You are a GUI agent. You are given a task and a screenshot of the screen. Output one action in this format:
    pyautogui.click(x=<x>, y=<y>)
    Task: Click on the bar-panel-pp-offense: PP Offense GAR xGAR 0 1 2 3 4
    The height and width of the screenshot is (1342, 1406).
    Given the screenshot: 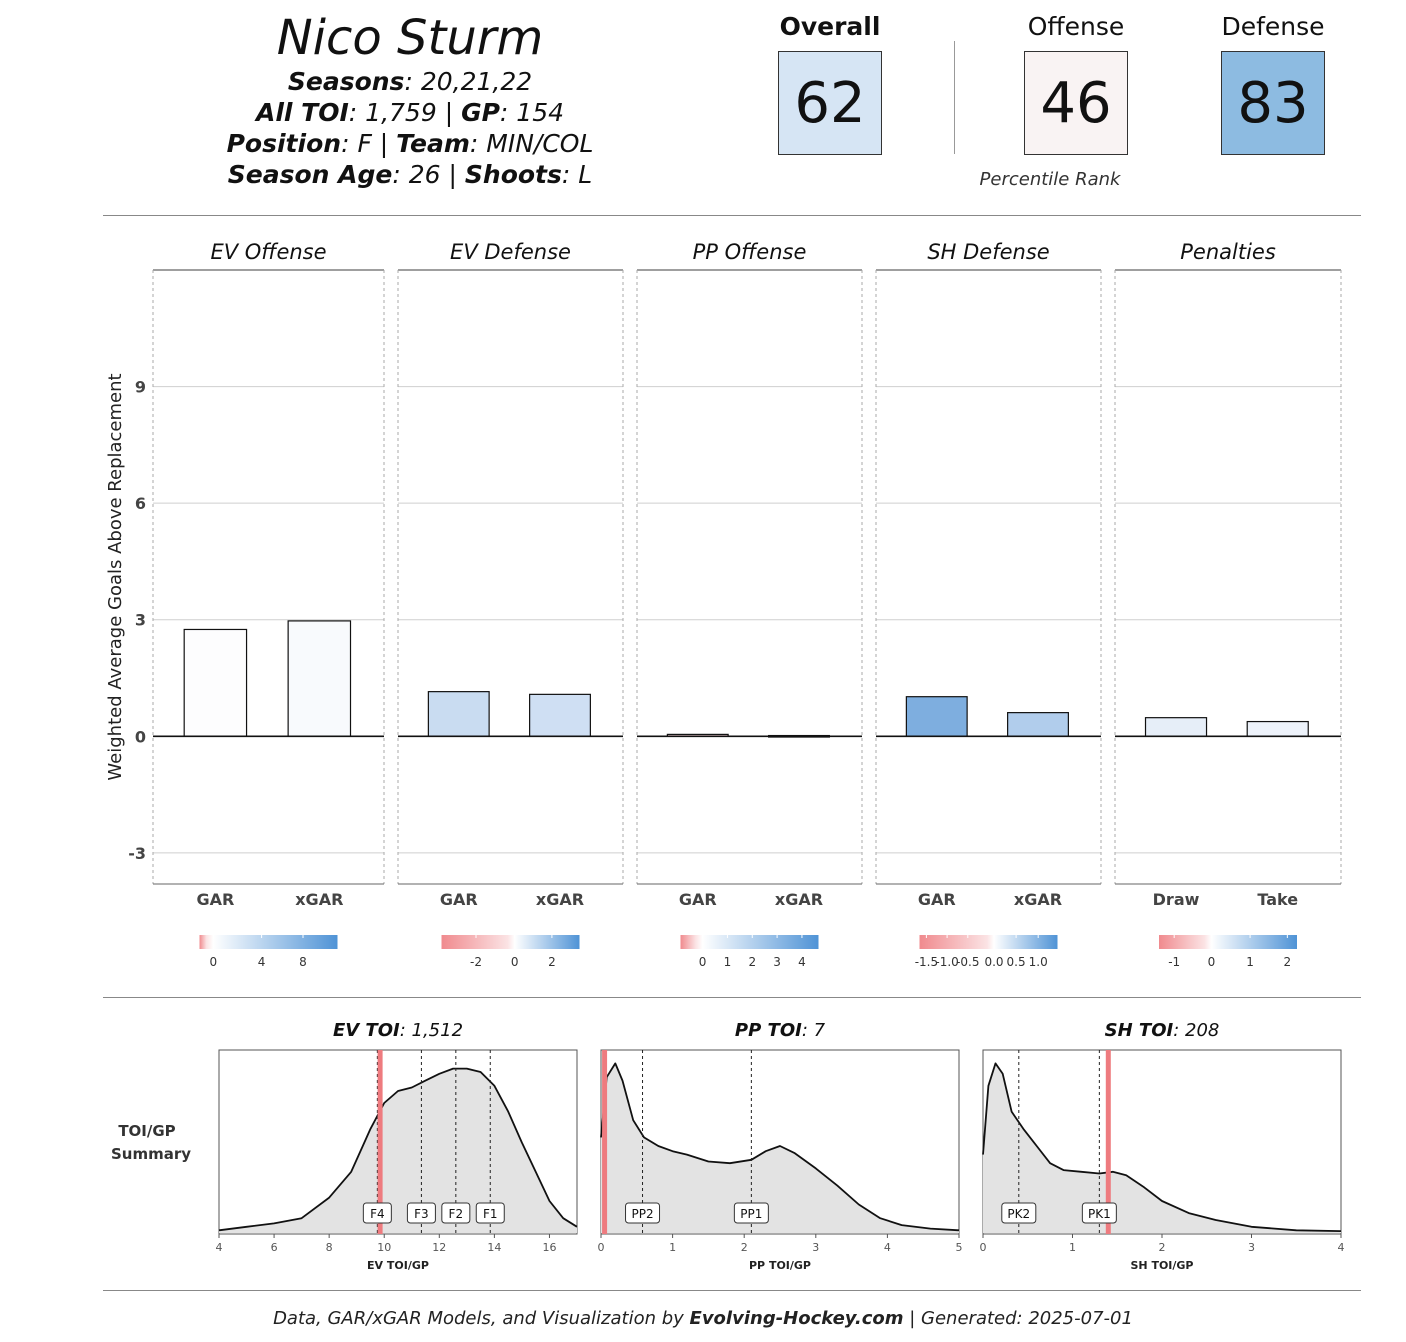 What is the action you would take?
    pyautogui.click(x=749, y=604)
    